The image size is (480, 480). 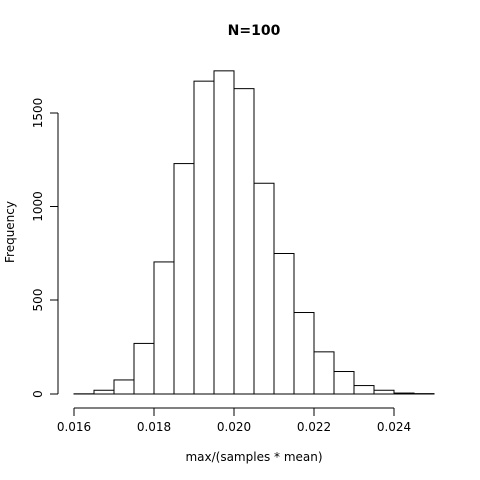 What do you see at coordinates (38, 113) in the screenshot?
I see `y-tick-label-3: 1500` at bounding box center [38, 113].